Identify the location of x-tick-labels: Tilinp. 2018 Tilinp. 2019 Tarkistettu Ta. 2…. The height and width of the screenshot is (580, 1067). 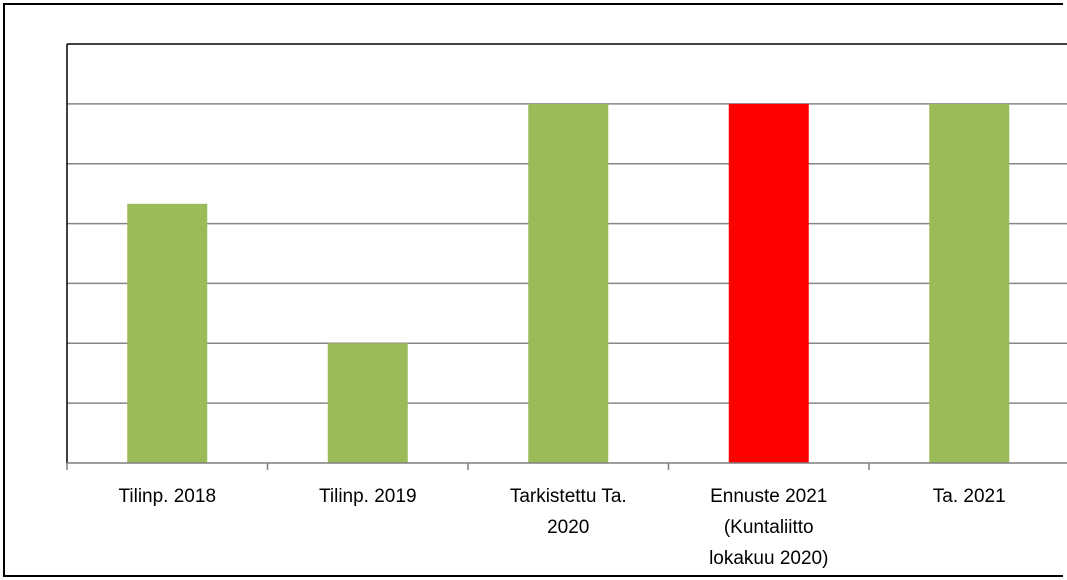
(561, 527).